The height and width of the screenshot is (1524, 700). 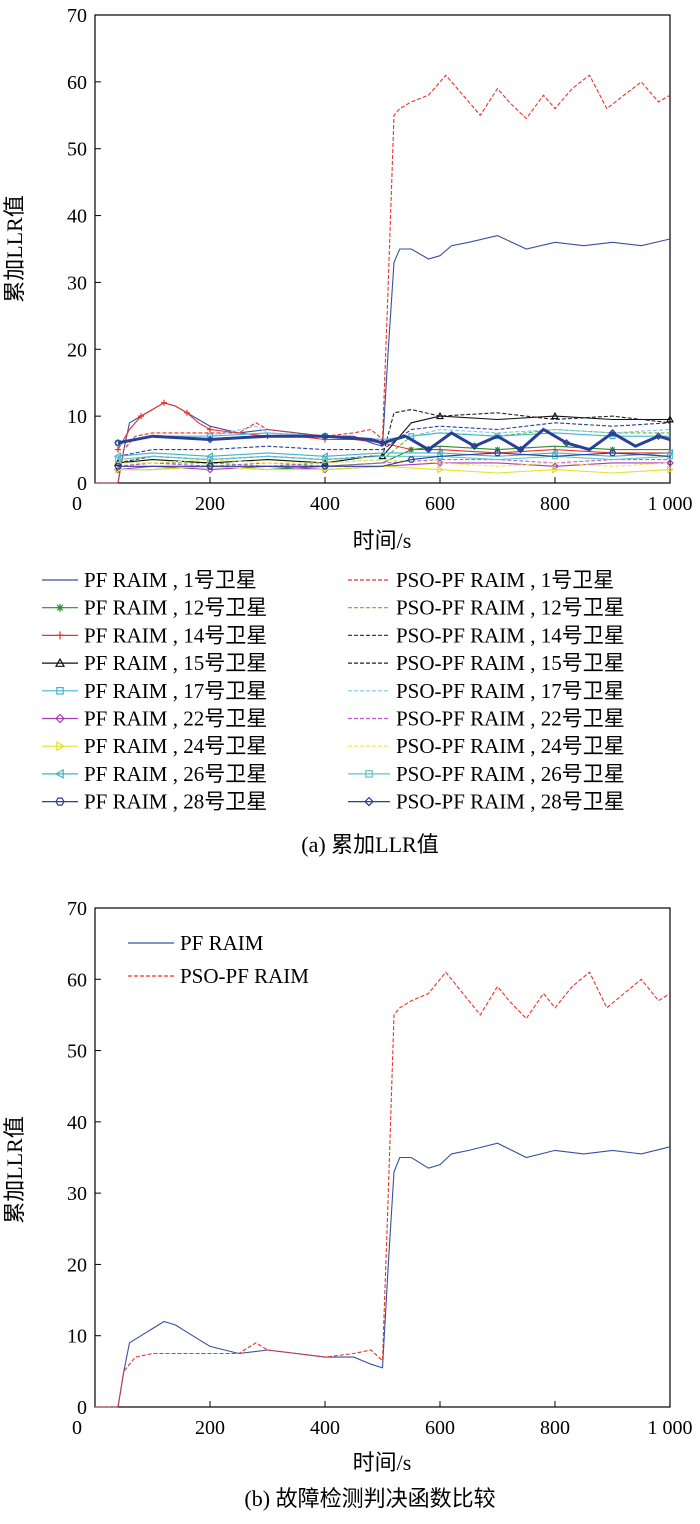 What do you see at coordinates (175, 663) in the screenshot?
I see `chart-a-legend-label: PF RAIM , 15号卫星` at bounding box center [175, 663].